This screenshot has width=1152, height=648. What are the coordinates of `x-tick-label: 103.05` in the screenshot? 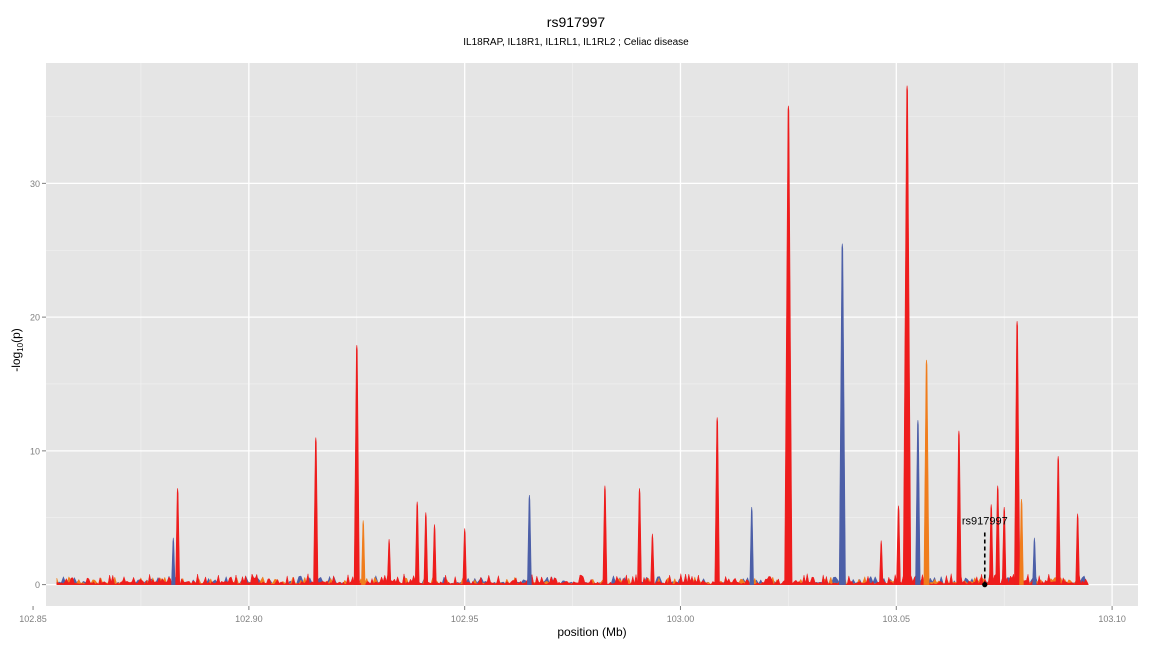 It's located at (897, 619).